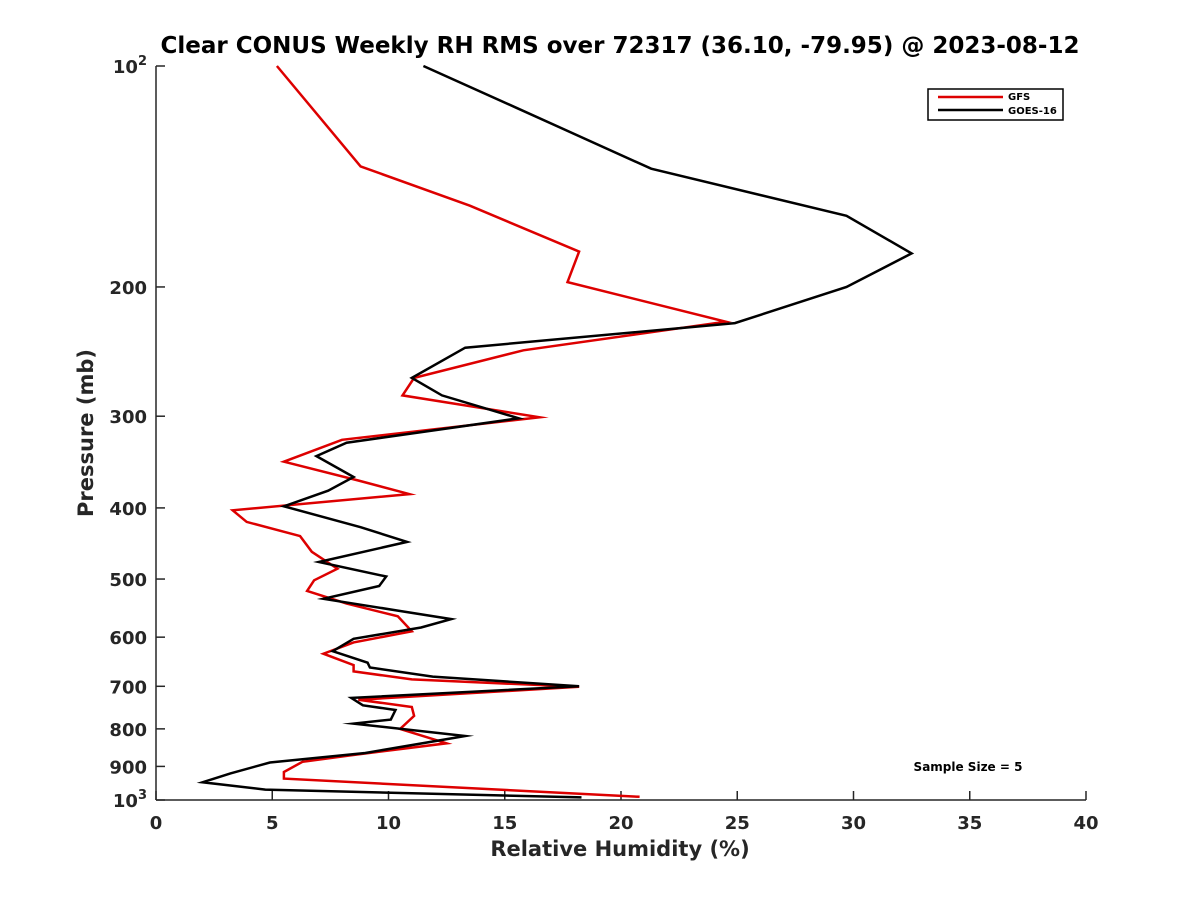  Describe the element at coordinates (86, 433) in the screenshot. I see `y-axis-label: Pressure (mb)` at that location.